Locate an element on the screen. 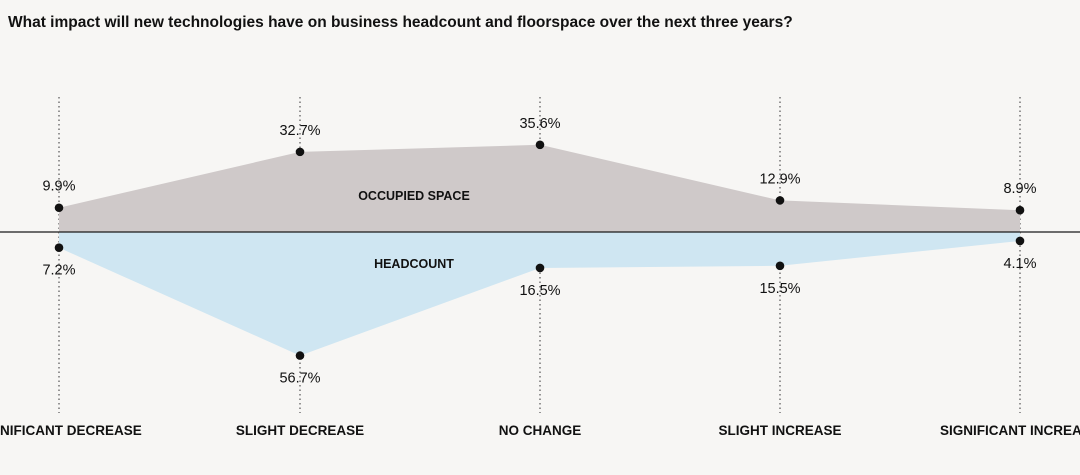 The height and width of the screenshot is (475, 1080). category-label-slight-decrease: SLIGHT DECREASE is located at coordinates (300, 430).